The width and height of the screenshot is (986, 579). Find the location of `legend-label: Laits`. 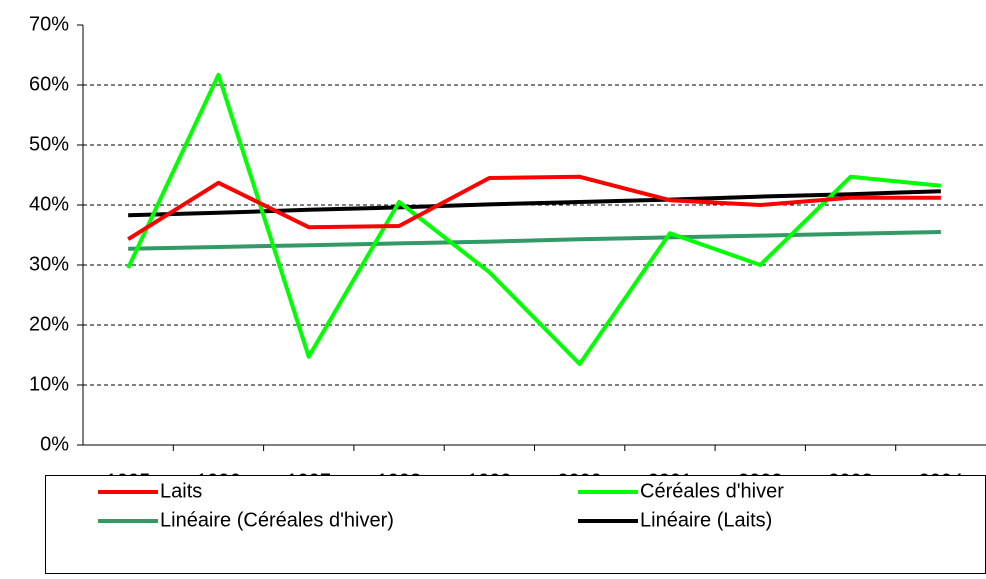

legend-label: Laits is located at coordinates (181, 491).